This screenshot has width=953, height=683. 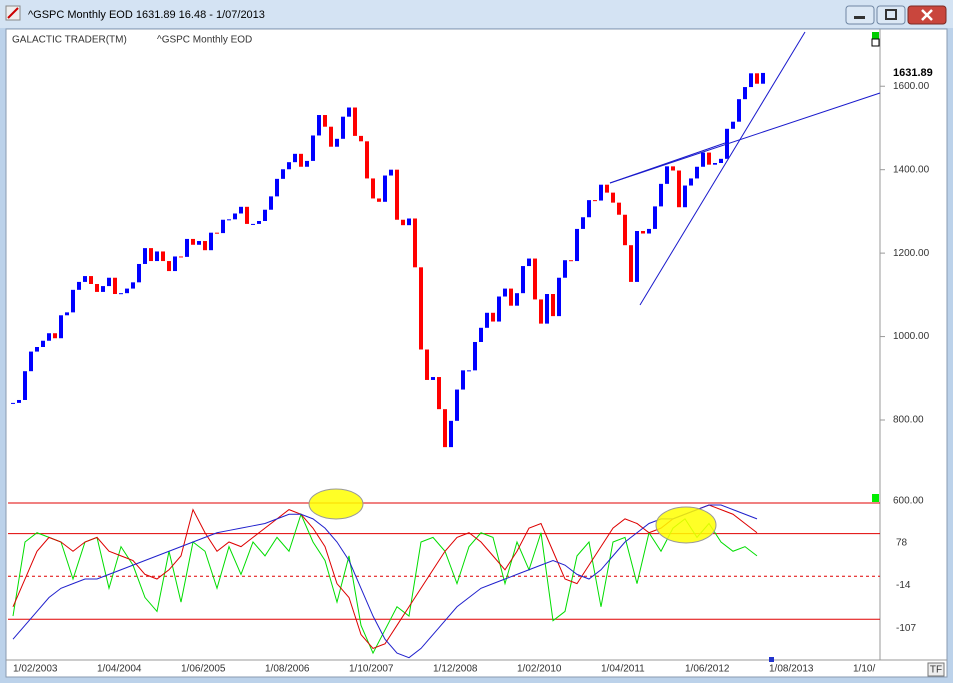 What do you see at coordinates (455, 669) in the screenshot?
I see `x-tick-label: 1/12/2008` at bounding box center [455, 669].